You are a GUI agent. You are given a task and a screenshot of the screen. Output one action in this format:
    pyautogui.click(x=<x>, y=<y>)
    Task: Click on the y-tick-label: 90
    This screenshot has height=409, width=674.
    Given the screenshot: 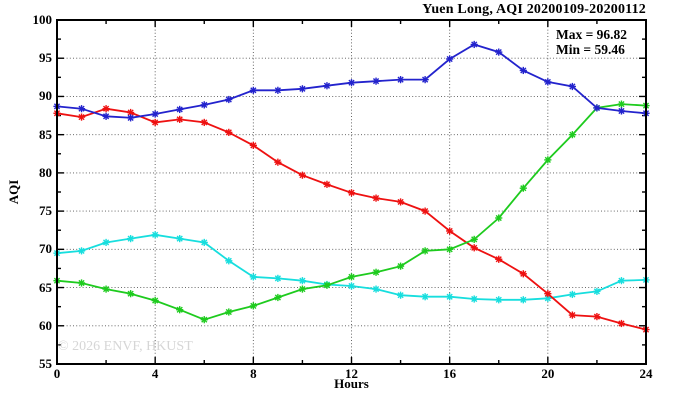 What is the action you would take?
    pyautogui.click(x=45, y=96)
    